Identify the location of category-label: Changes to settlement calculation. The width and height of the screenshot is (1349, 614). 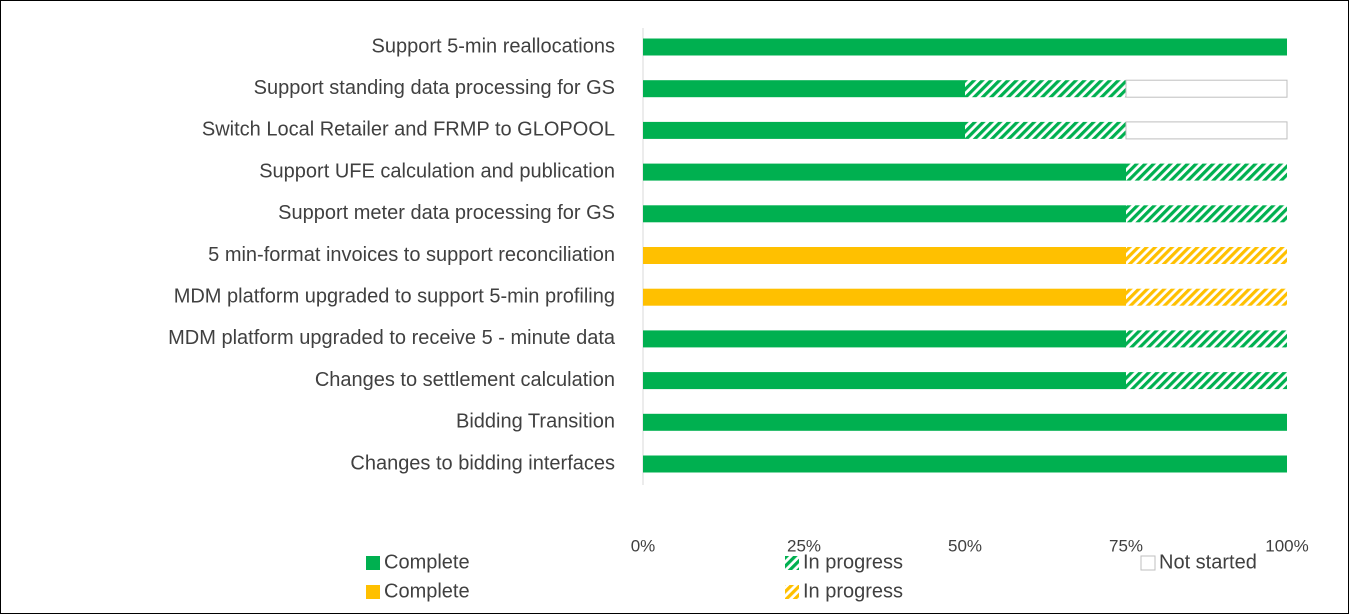
(465, 380).